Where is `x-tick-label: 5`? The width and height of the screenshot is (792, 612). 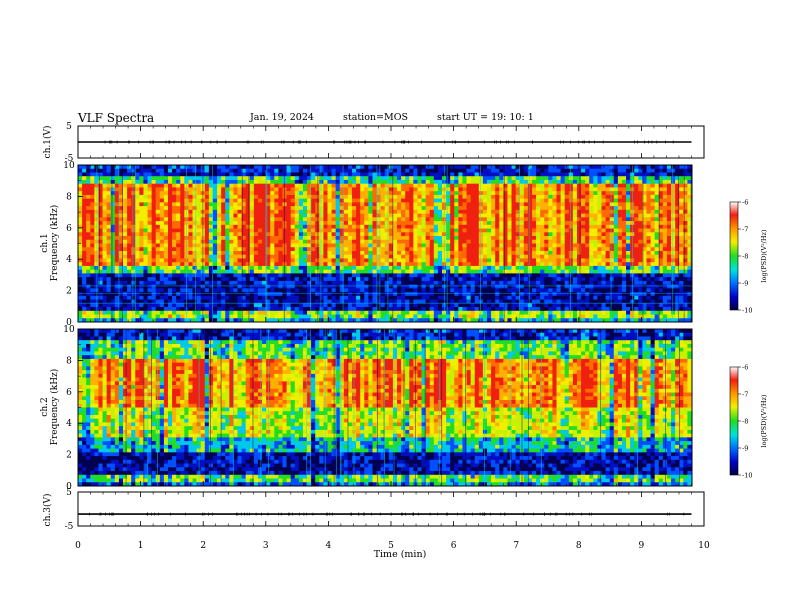
x-tick-label: 5 is located at coordinates (391, 546).